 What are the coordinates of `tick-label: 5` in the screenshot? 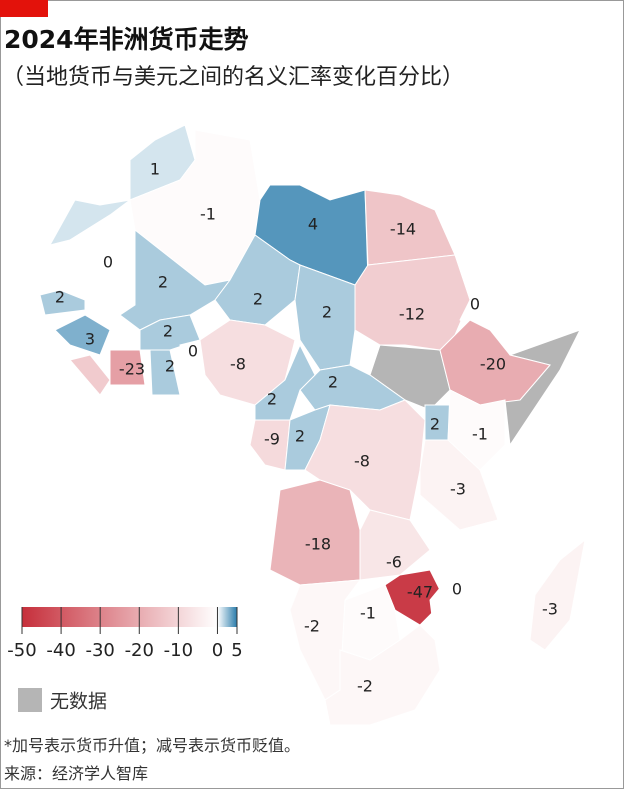 It's located at (236, 650).